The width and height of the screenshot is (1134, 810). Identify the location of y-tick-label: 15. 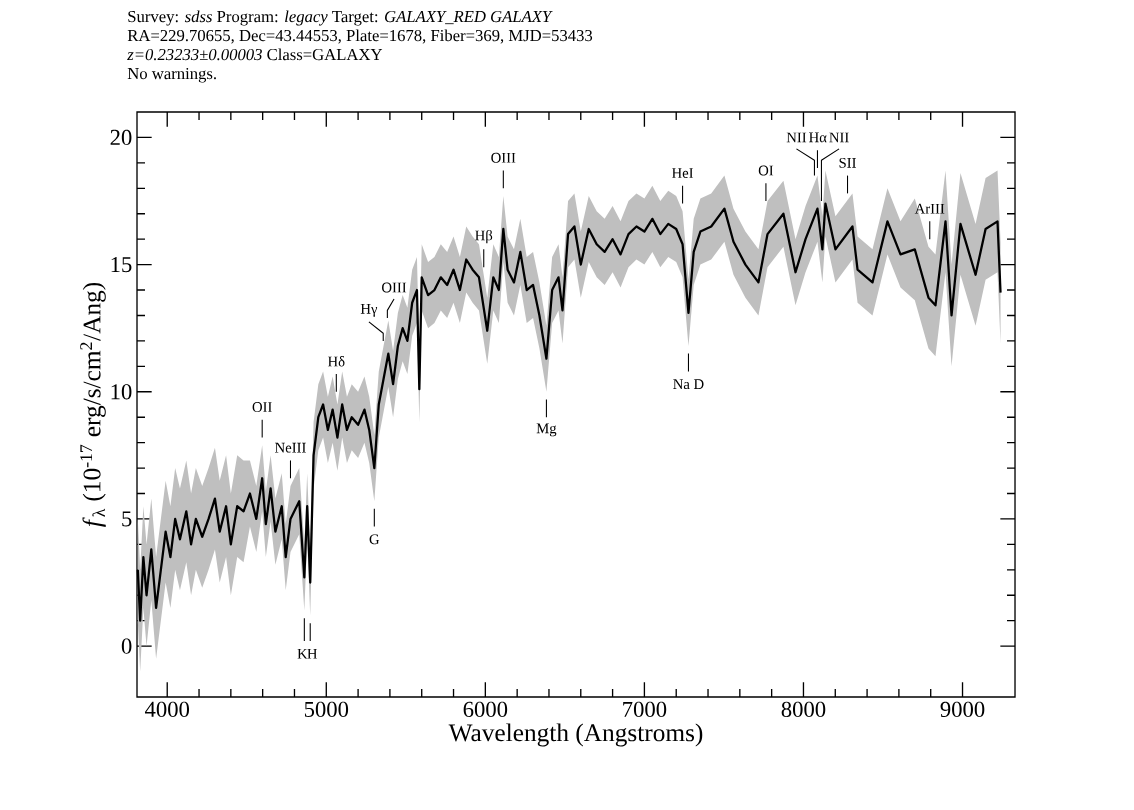
(121, 265).